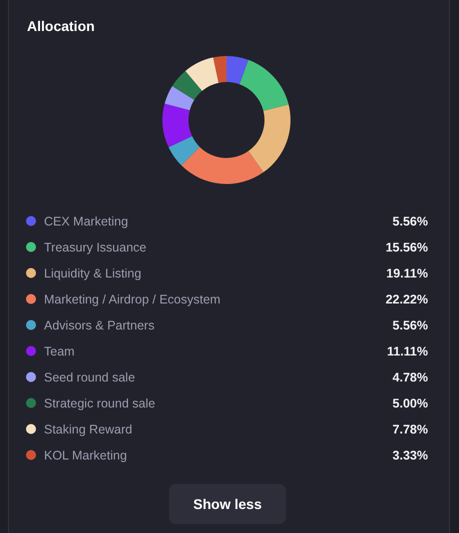 The width and height of the screenshot is (459, 533). I want to click on show-less-button: Show less, so click(227, 504).